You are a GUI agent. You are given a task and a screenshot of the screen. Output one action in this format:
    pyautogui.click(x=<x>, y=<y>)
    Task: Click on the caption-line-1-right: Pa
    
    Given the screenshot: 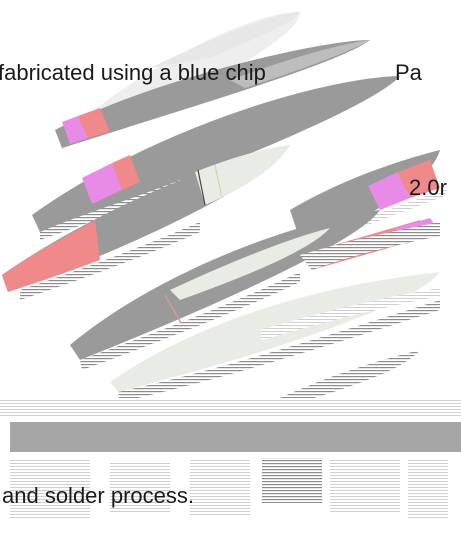 What is the action you would take?
    pyautogui.click(x=409, y=72)
    